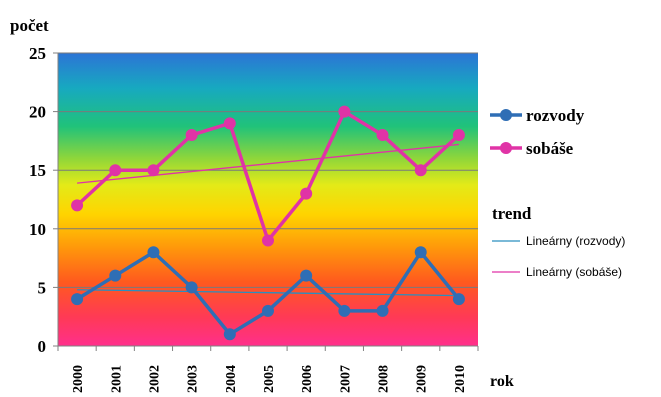  Describe the element at coordinates (512, 213) in the screenshot. I see `legend-trend-title: trend` at that location.